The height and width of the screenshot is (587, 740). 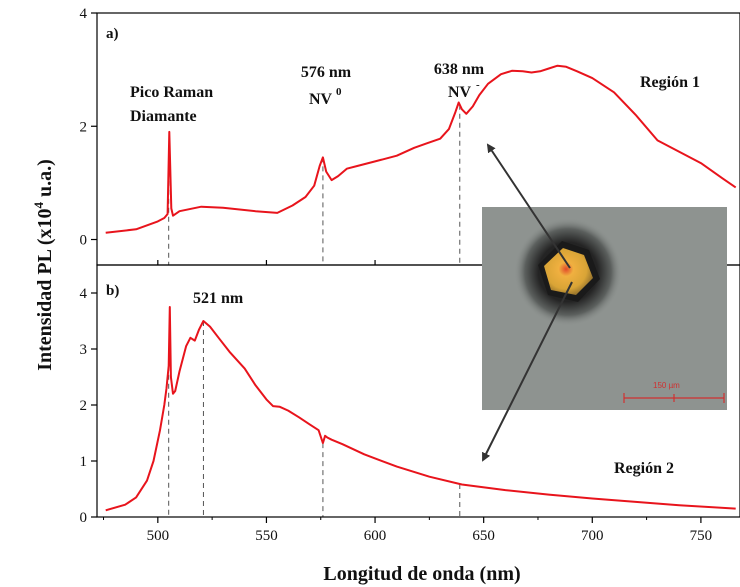 What do you see at coordinates (326, 72) in the screenshot?
I see `annotation-576-line1: 576 nm` at bounding box center [326, 72].